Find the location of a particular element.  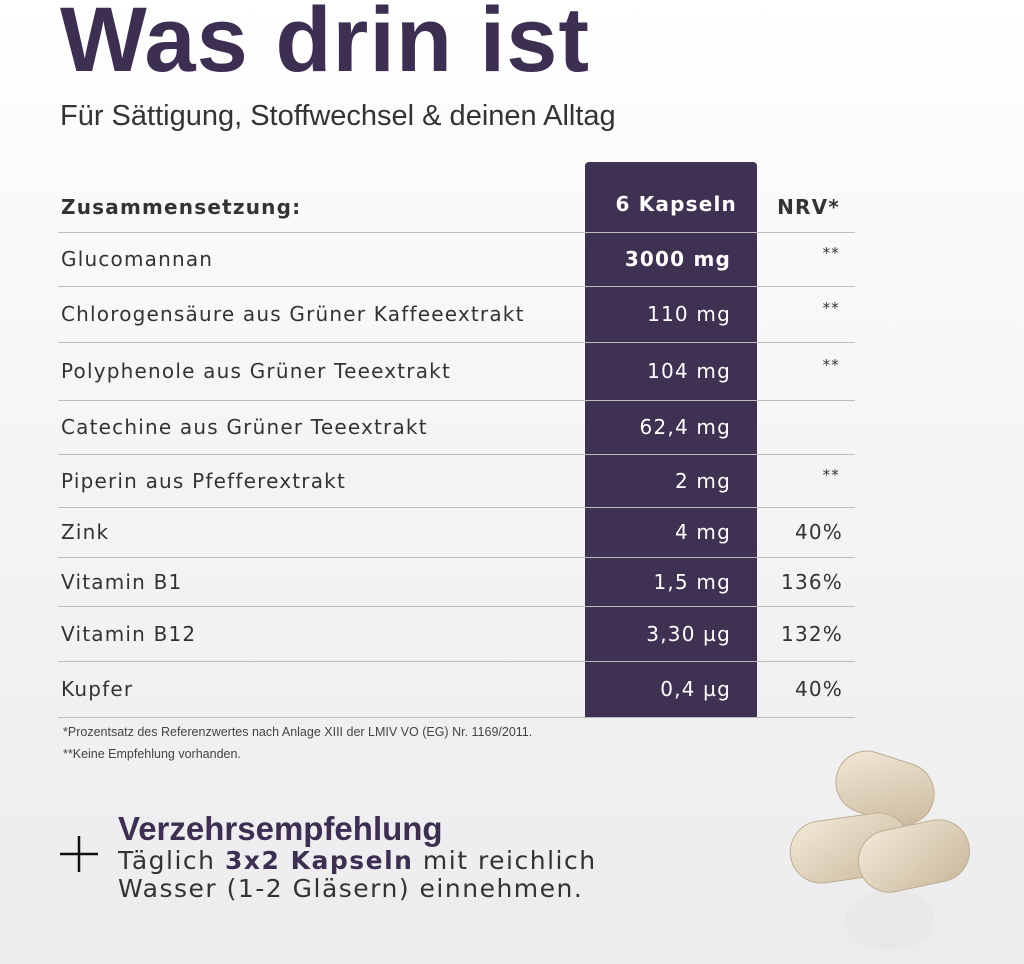

amount: 1,5 mg is located at coordinates (692, 581).